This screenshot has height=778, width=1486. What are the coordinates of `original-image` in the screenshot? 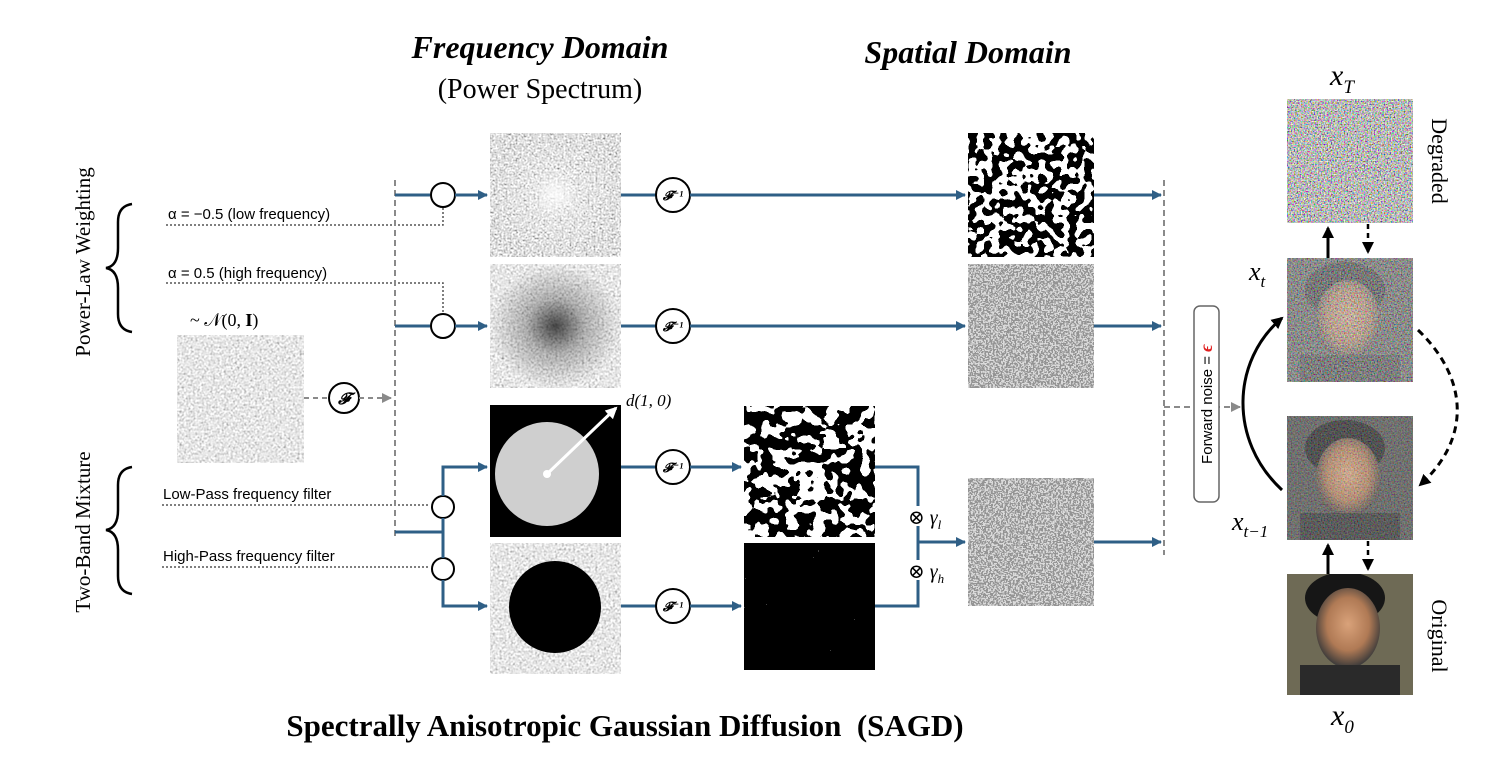 It's located at (1350, 634).